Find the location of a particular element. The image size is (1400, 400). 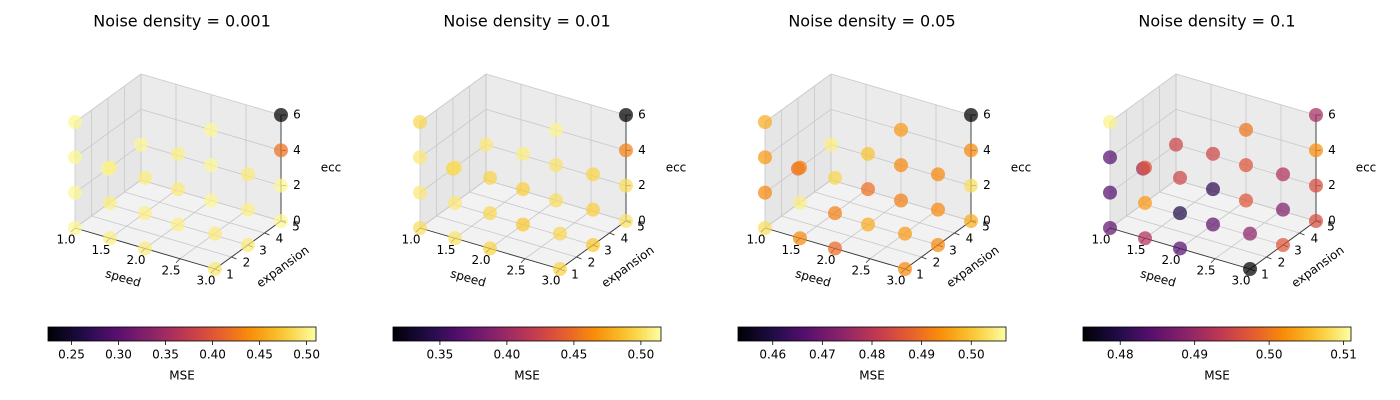

colorbar is located at coordinates (527, 334).